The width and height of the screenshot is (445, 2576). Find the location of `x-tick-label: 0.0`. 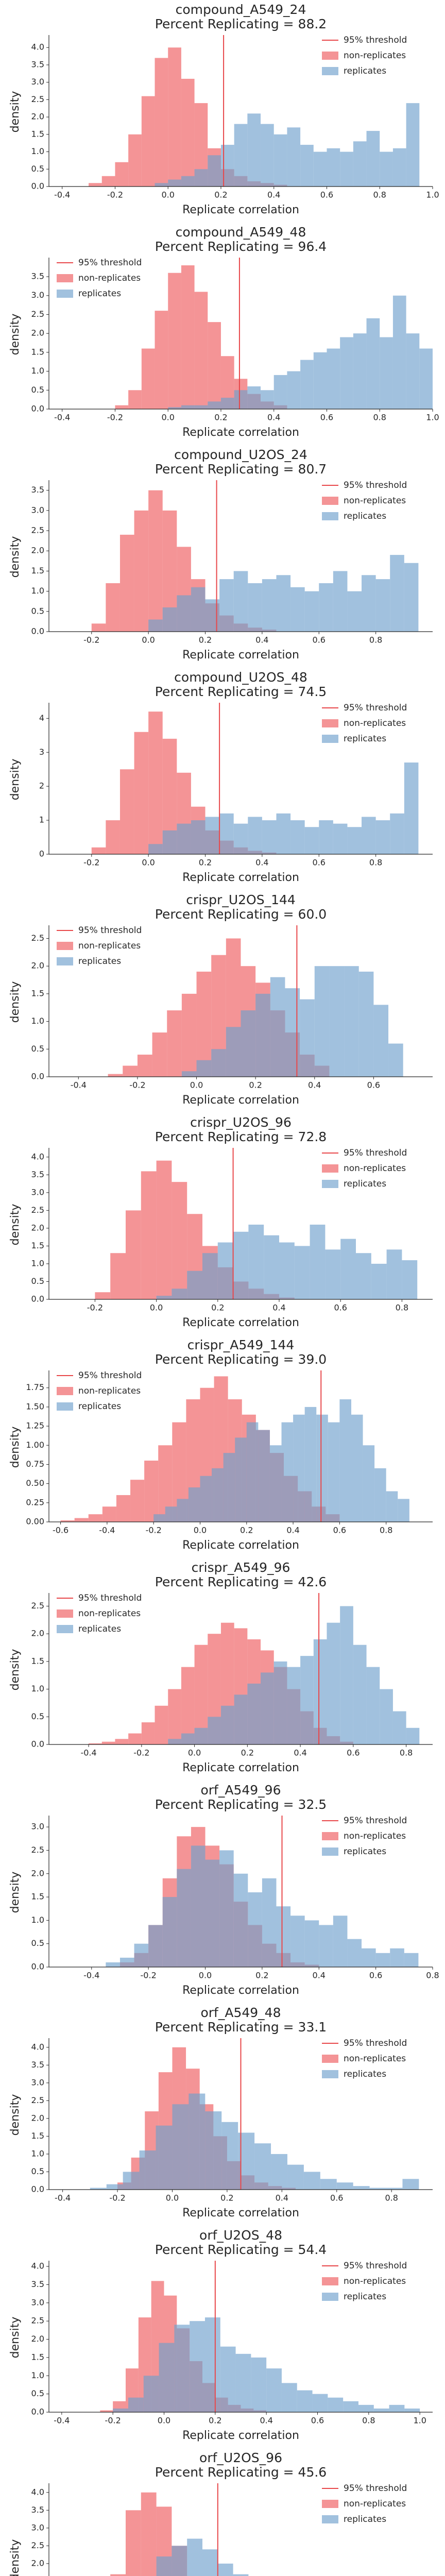

x-tick-label: 0.0 is located at coordinates (172, 2198).